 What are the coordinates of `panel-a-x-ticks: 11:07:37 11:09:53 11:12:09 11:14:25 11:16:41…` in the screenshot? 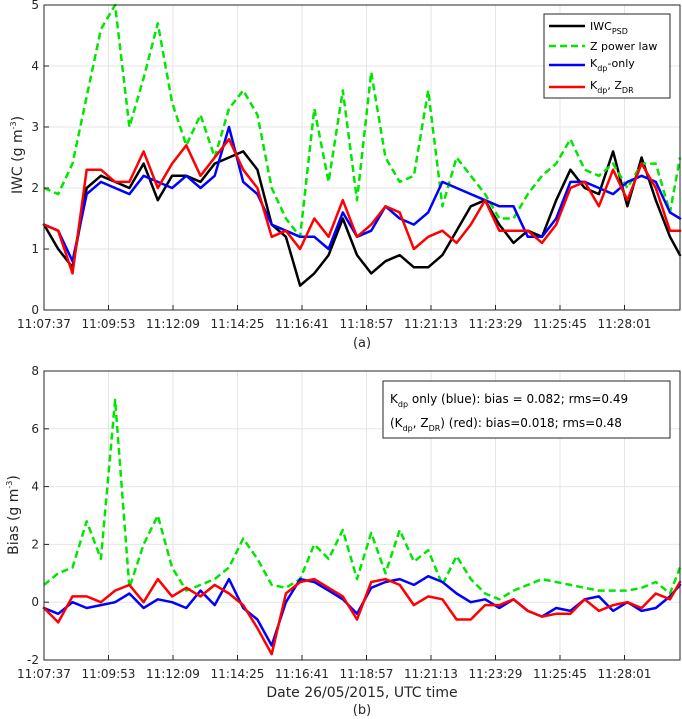 It's located at (334, 318).